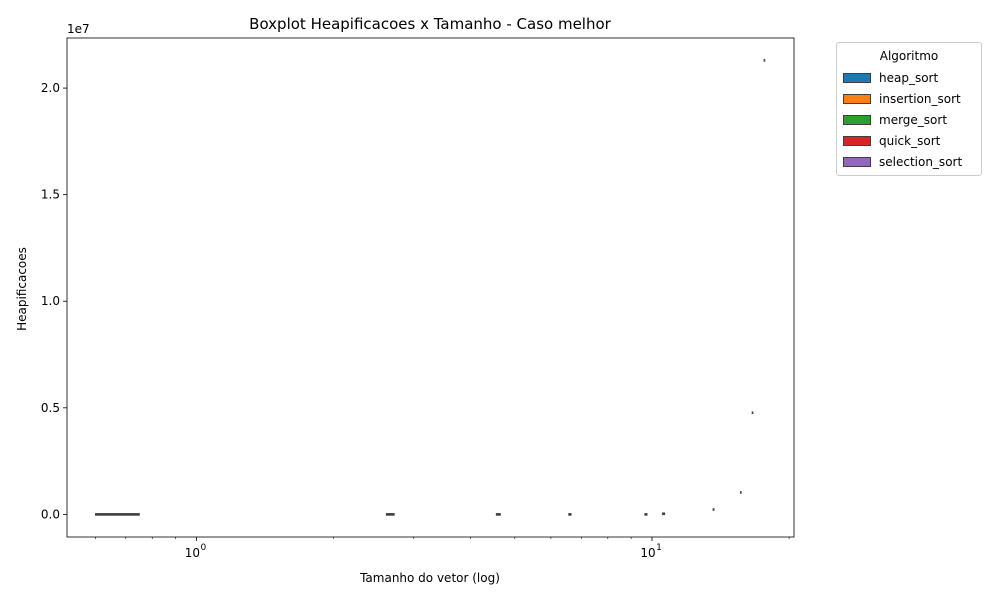 Image resolution: width=1000 pixels, height=600 pixels. What do you see at coordinates (50, 195) in the screenshot?
I see `y-tick-label: 1.5` at bounding box center [50, 195].